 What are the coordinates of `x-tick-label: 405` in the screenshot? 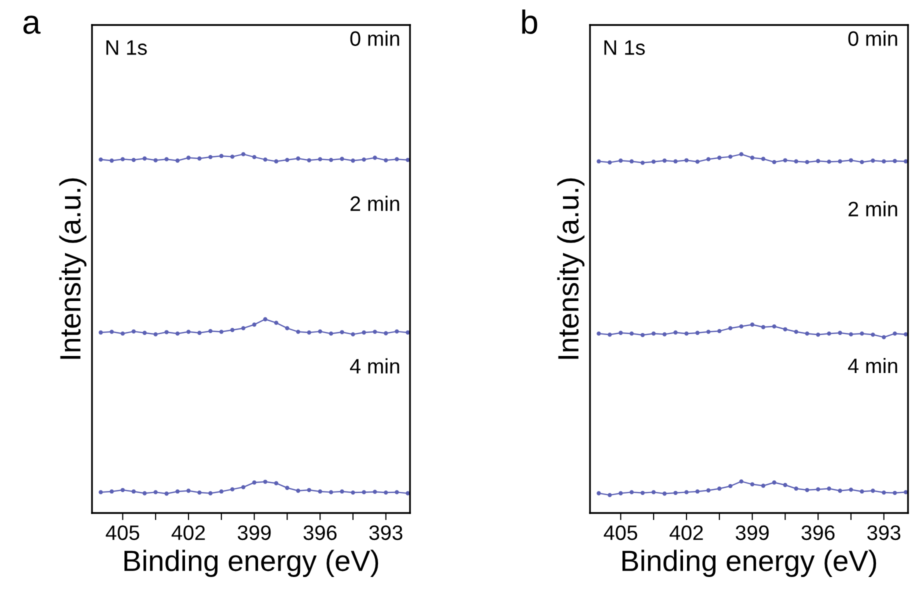 It's located at (123, 532).